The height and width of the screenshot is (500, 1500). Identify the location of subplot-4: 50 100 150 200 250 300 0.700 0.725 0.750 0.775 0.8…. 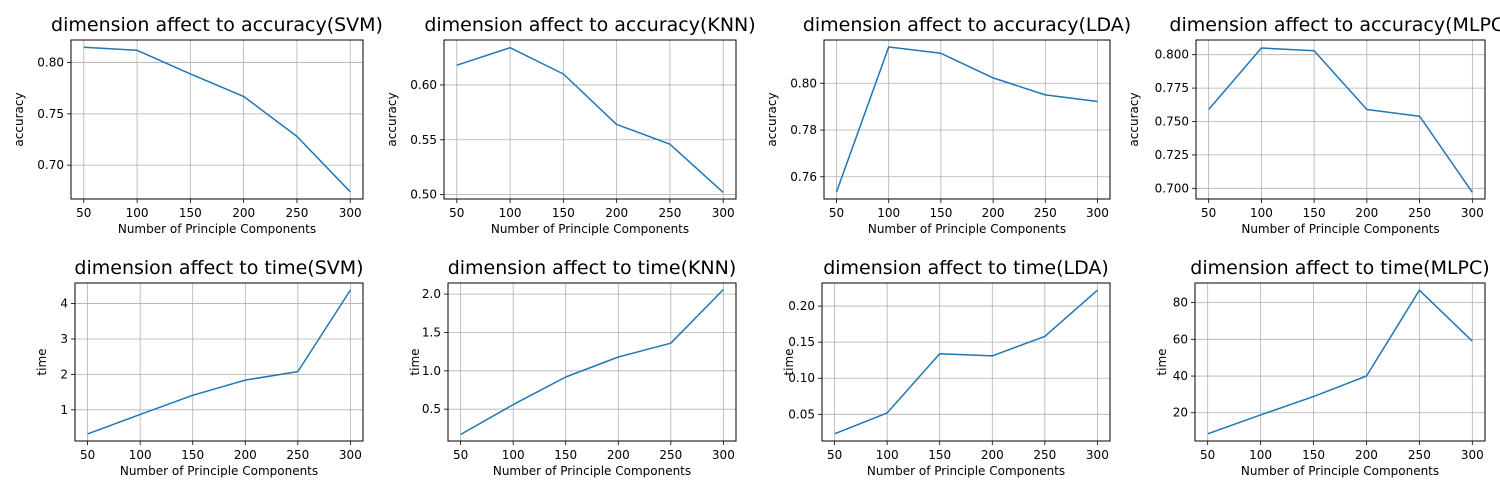
(1313, 125).